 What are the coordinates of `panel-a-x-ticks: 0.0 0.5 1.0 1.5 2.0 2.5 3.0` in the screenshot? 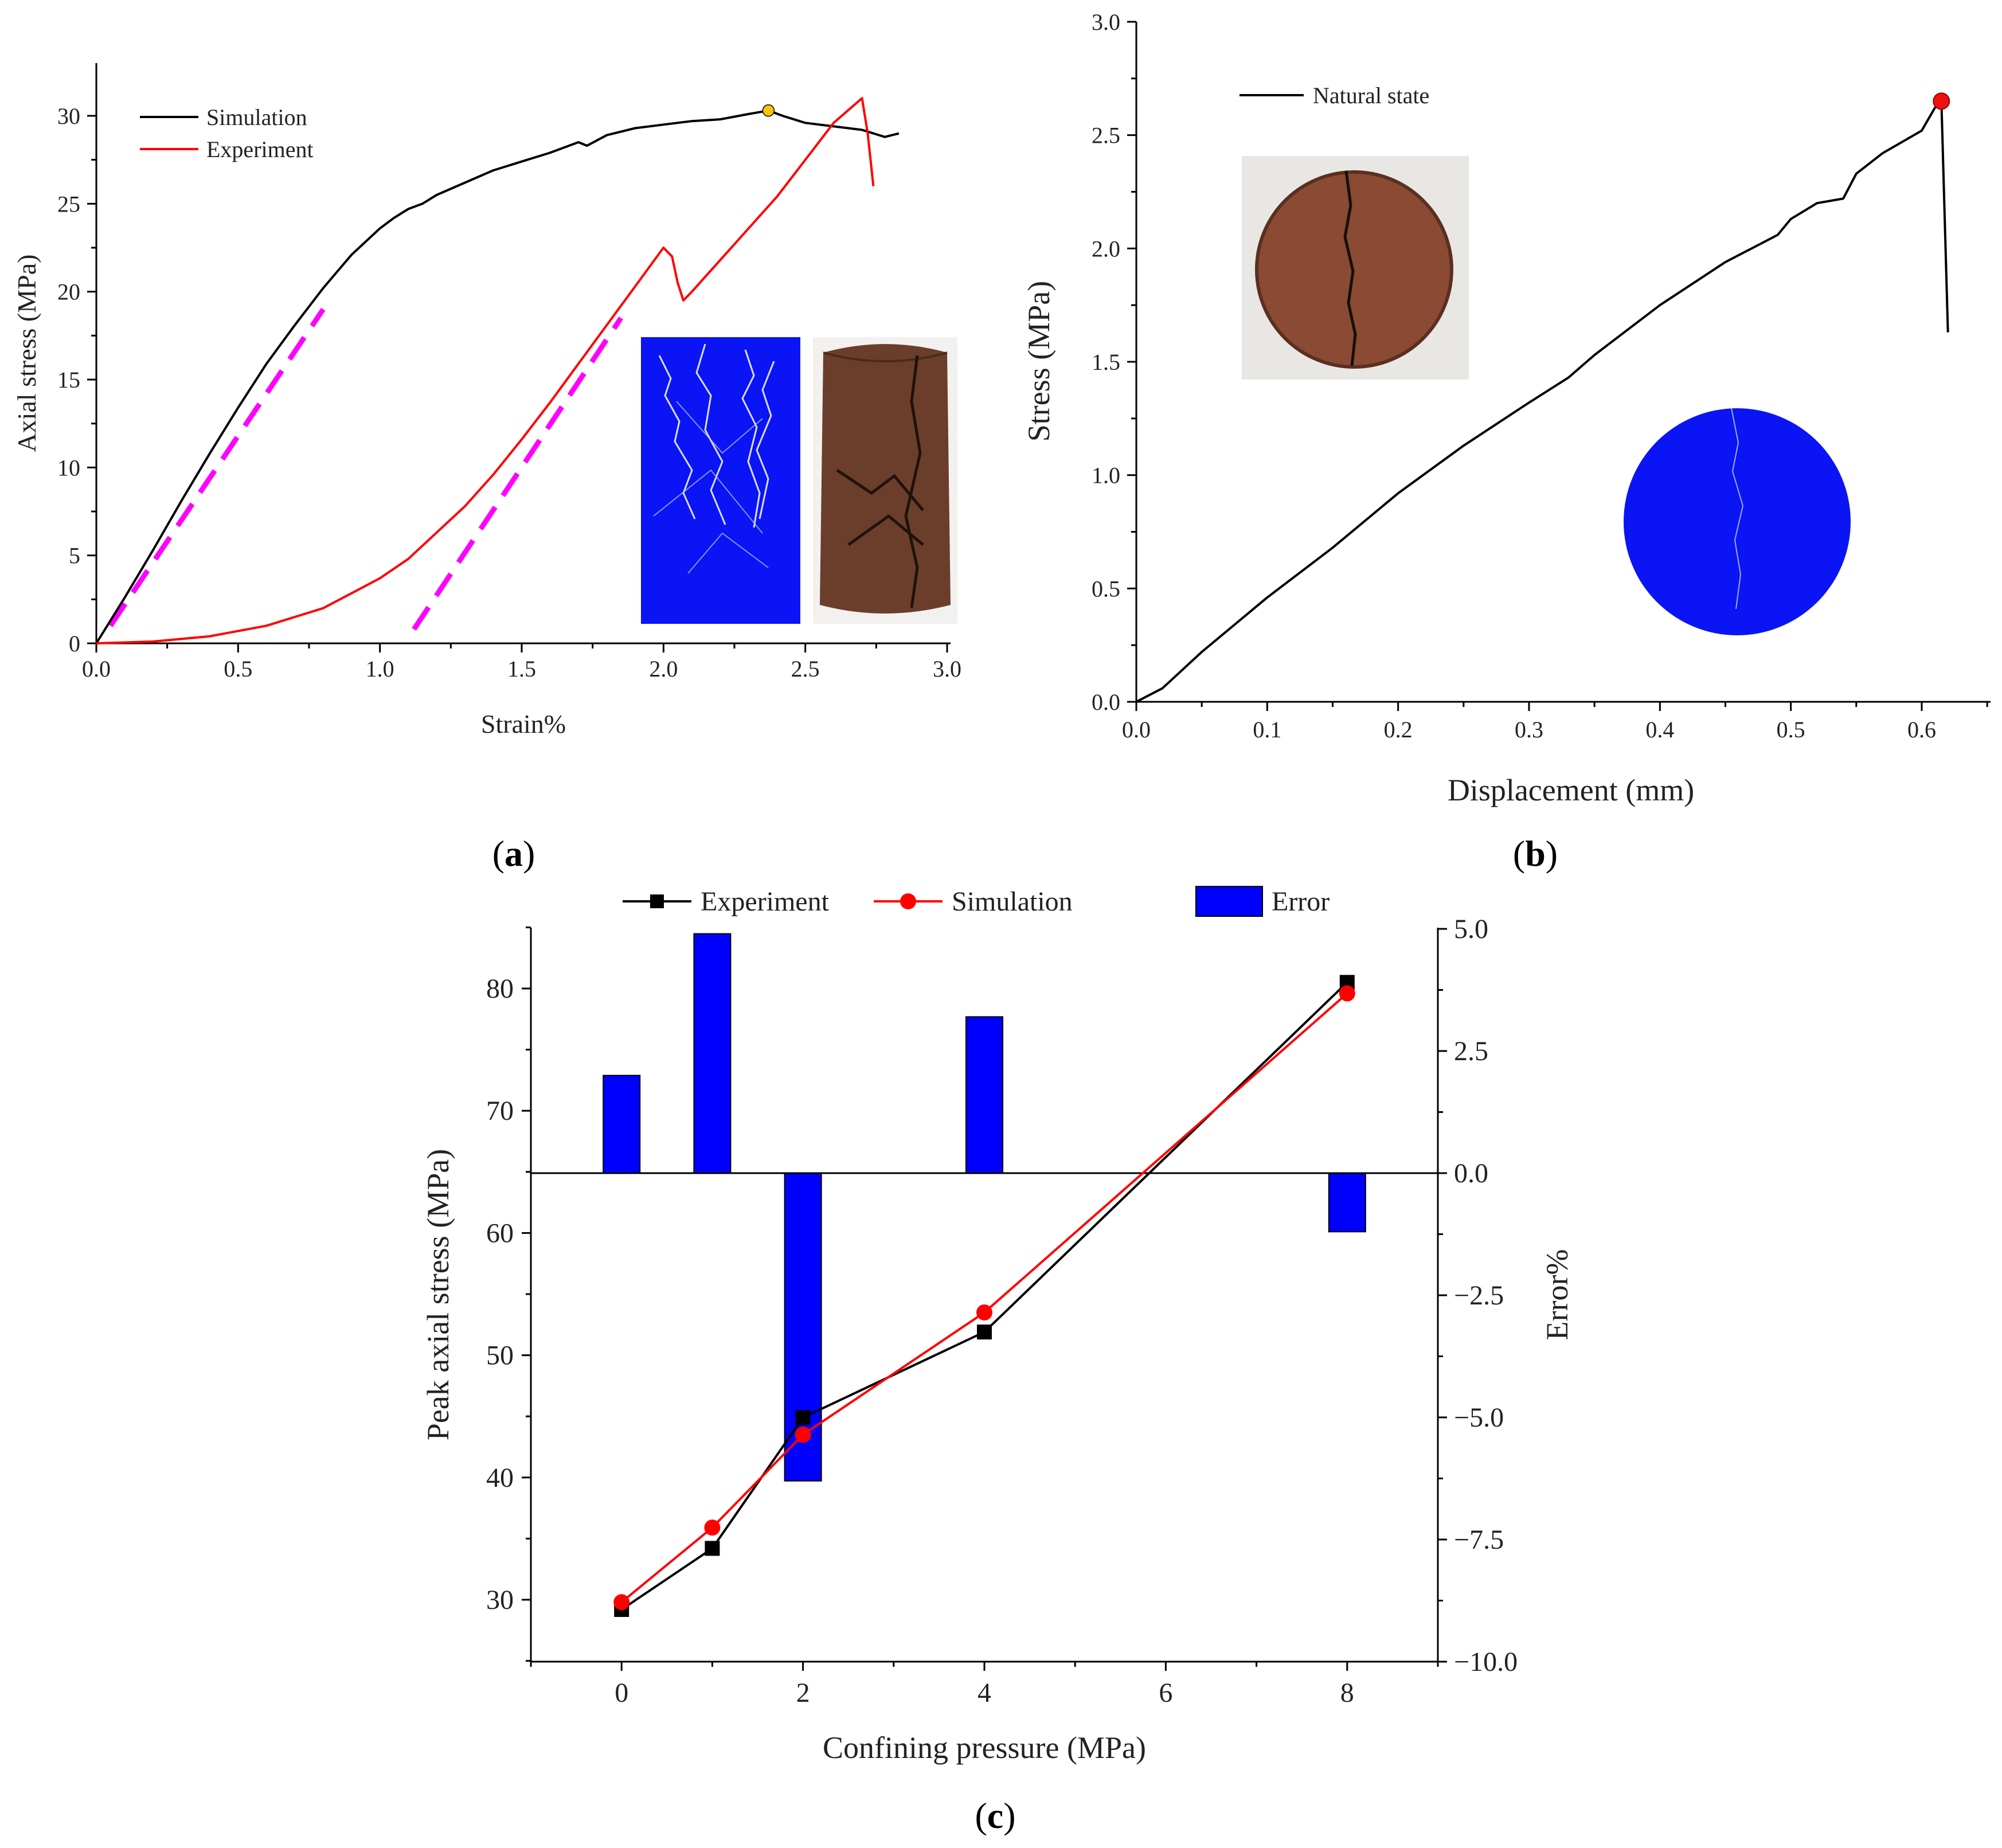 It's located at (521, 662).